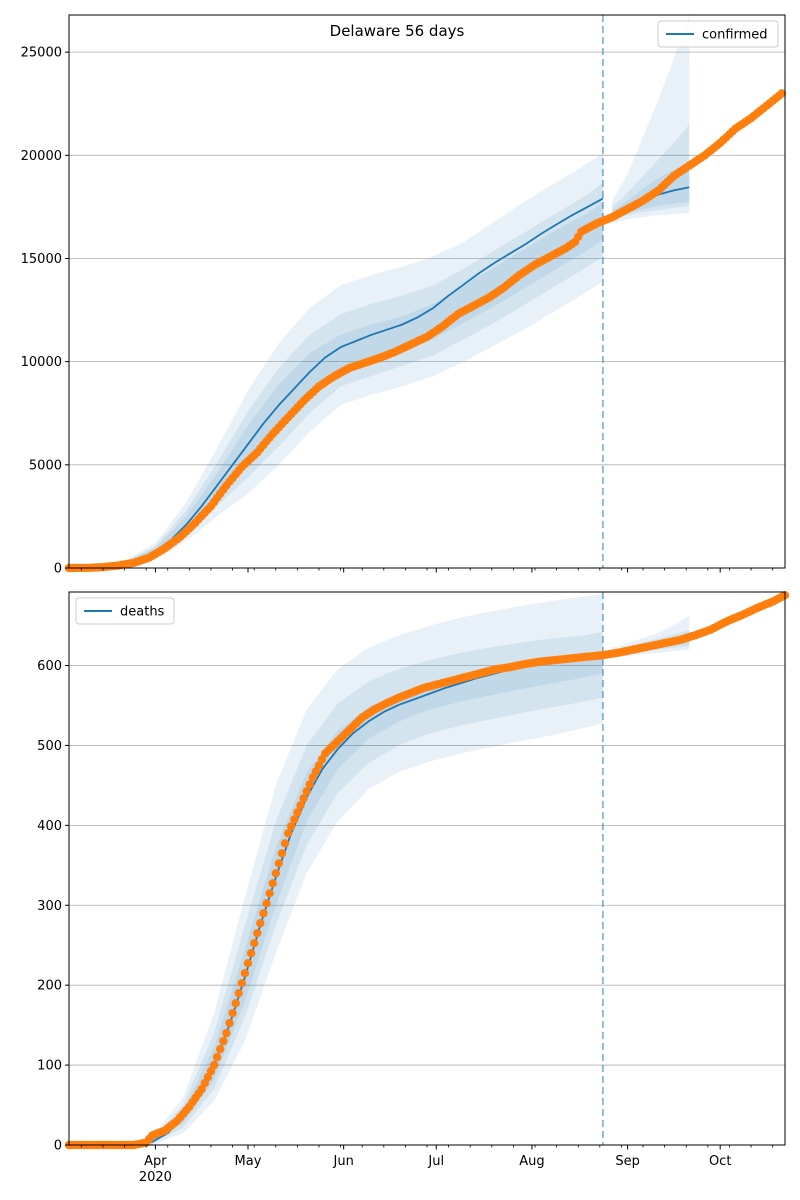  Describe the element at coordinates (41, 362) in the screenshot. I see `y-tick-label: 10000` at that location.